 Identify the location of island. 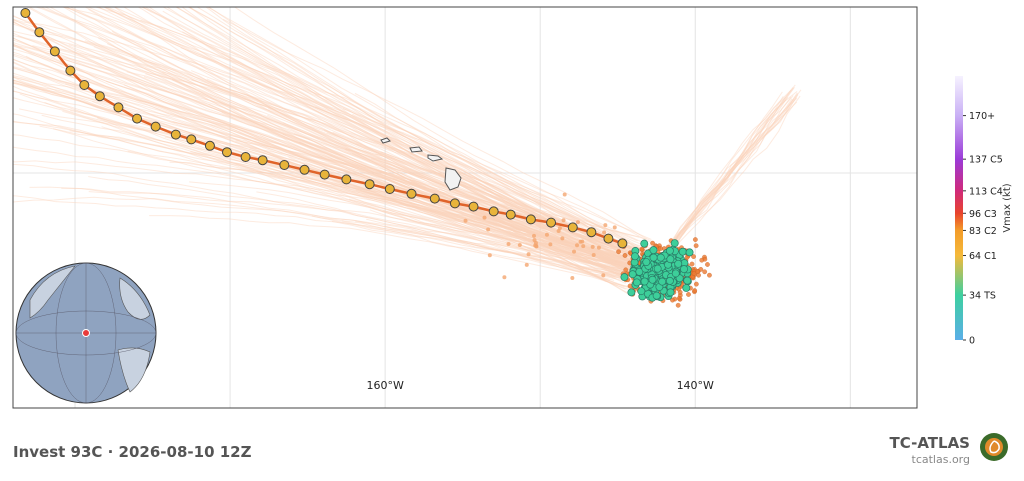
(453, 179).